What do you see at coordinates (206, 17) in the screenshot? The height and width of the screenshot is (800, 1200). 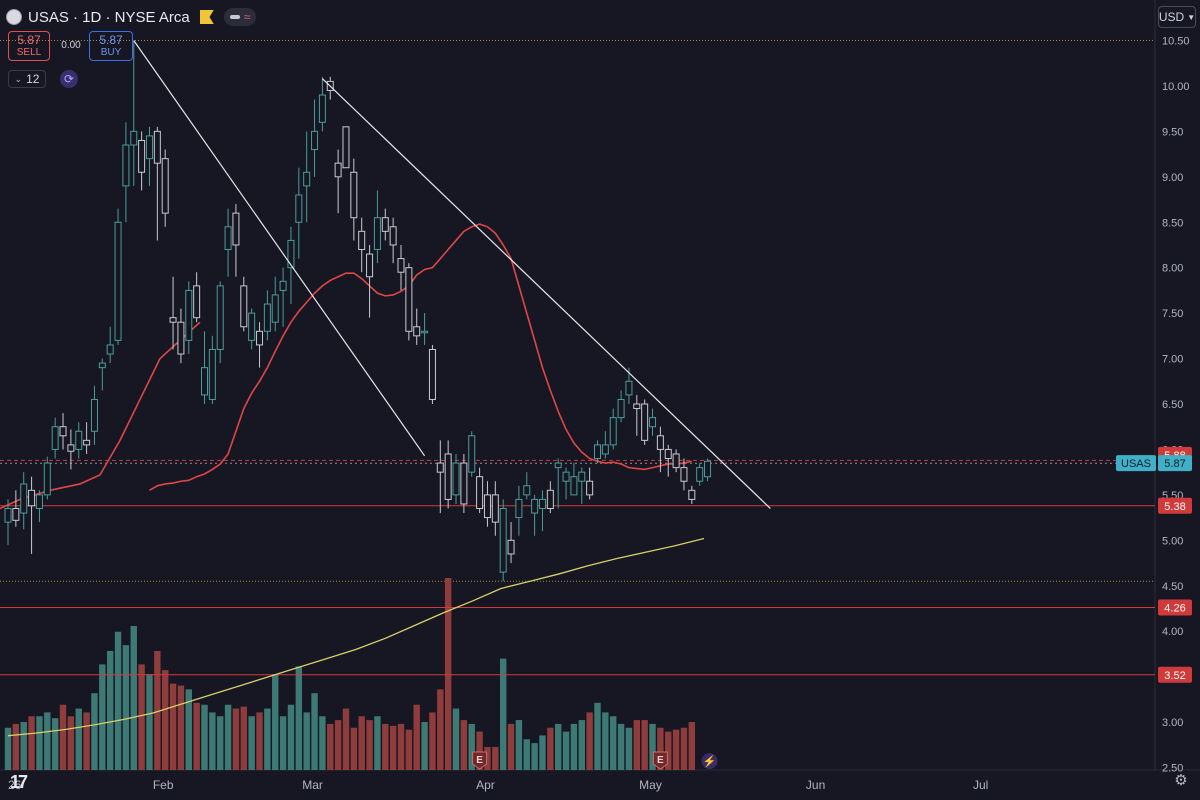 I see `flag-icon` at bounding box center [206, 17].